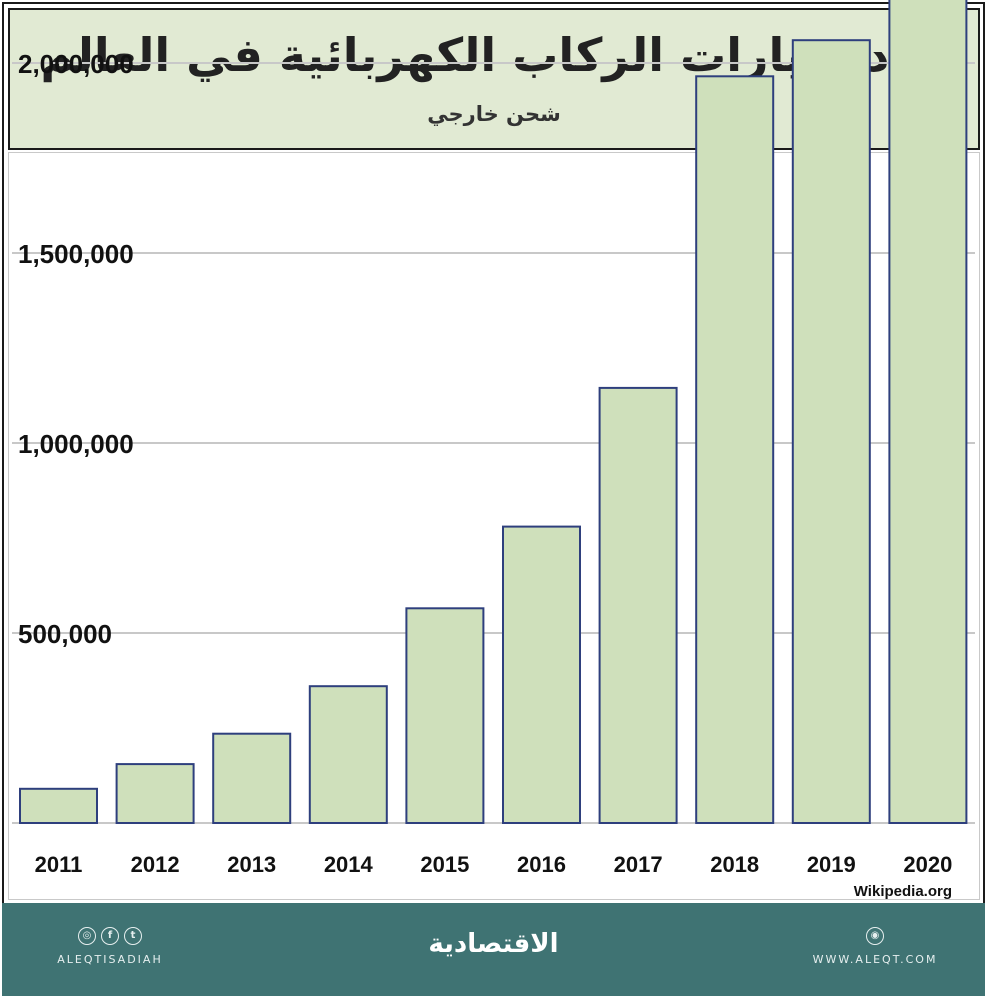 Image resolution: width=989 pixels, height=1000 pixels. I want to click on x-tick-label: 2018, so click(734, 864).